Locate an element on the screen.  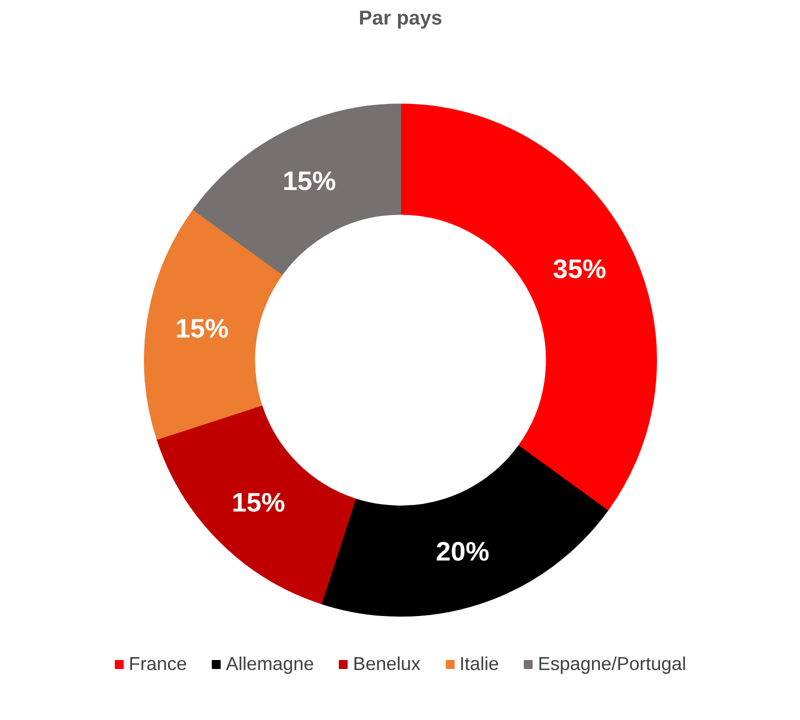
legend-label: France is located at coordinates (157, 664).